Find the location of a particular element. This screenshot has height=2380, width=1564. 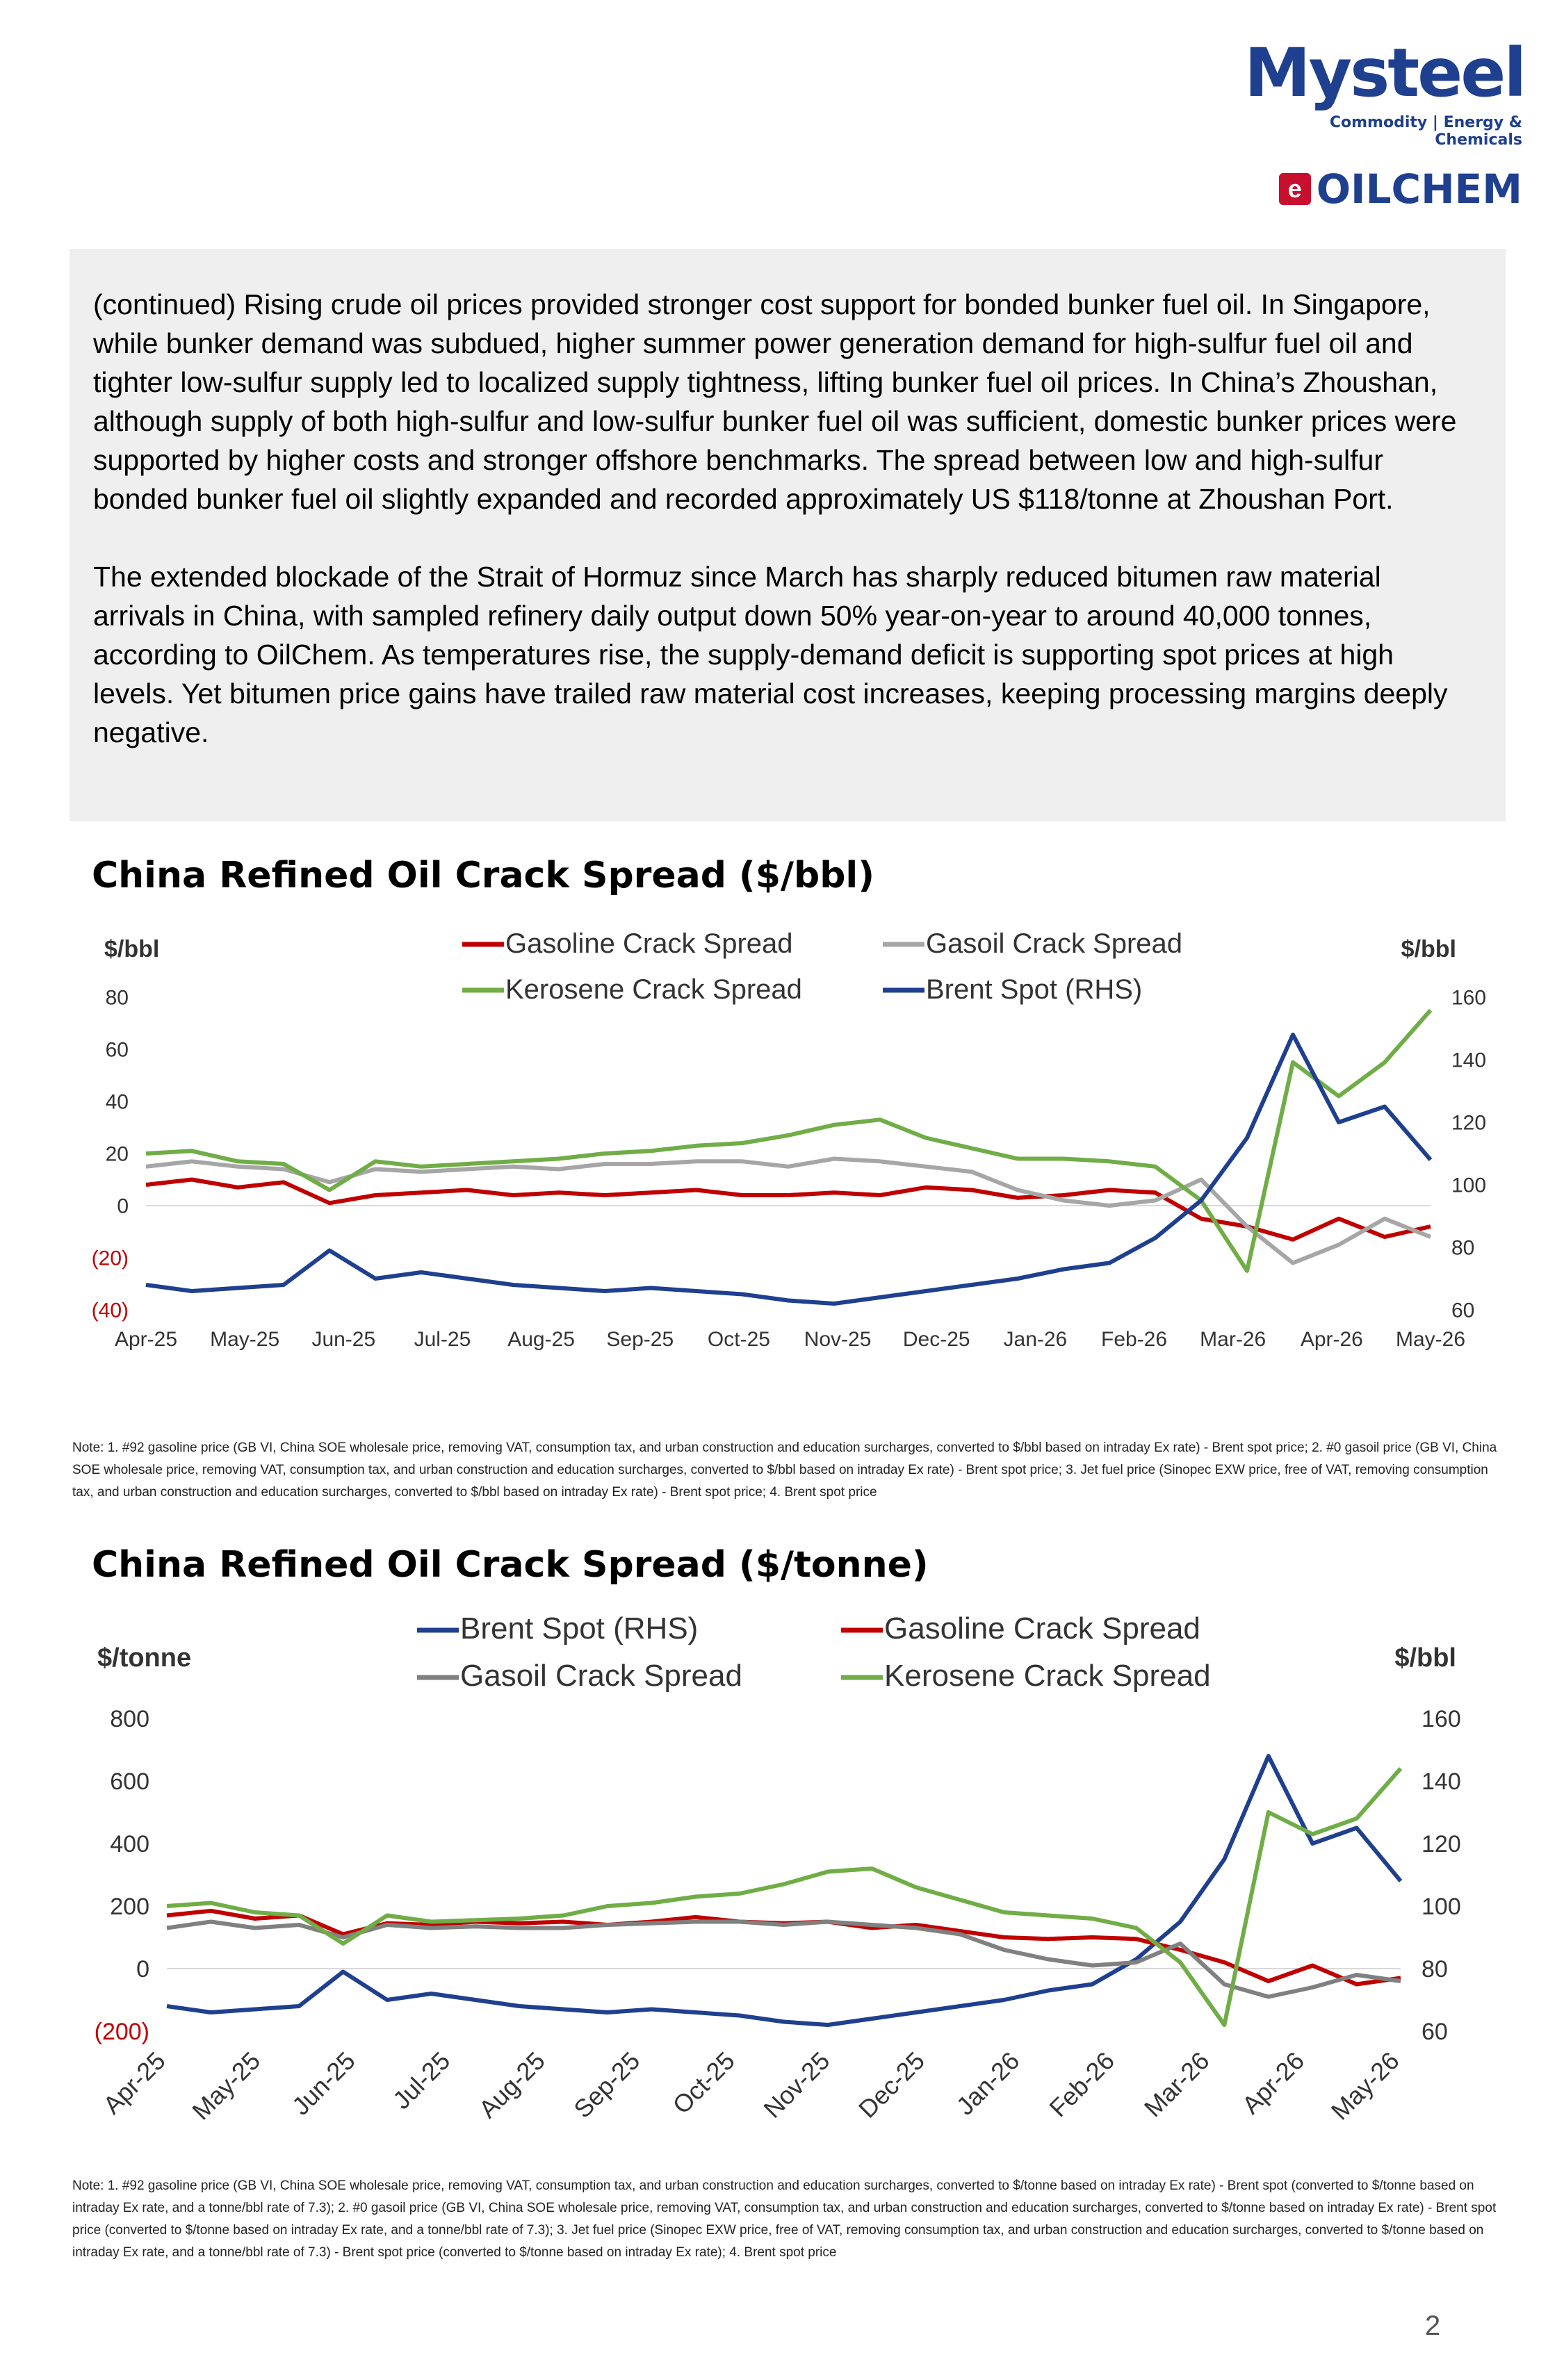

y-left-tick-label: (40) is located at coordinates (111, 1310).